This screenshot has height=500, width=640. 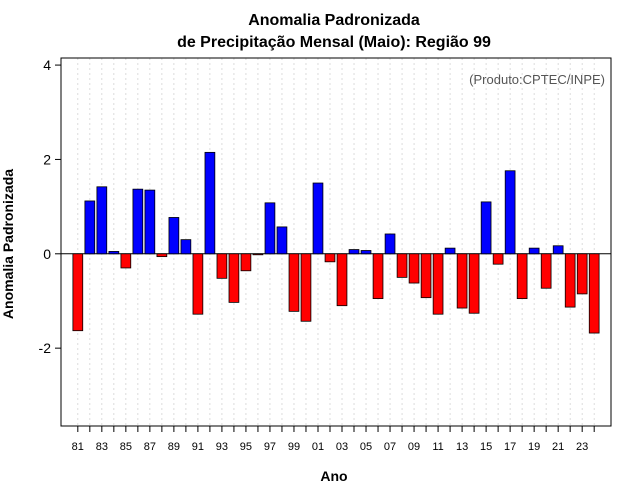 I want to click on x-axis-label: Ano, so click(x=333, y=476).